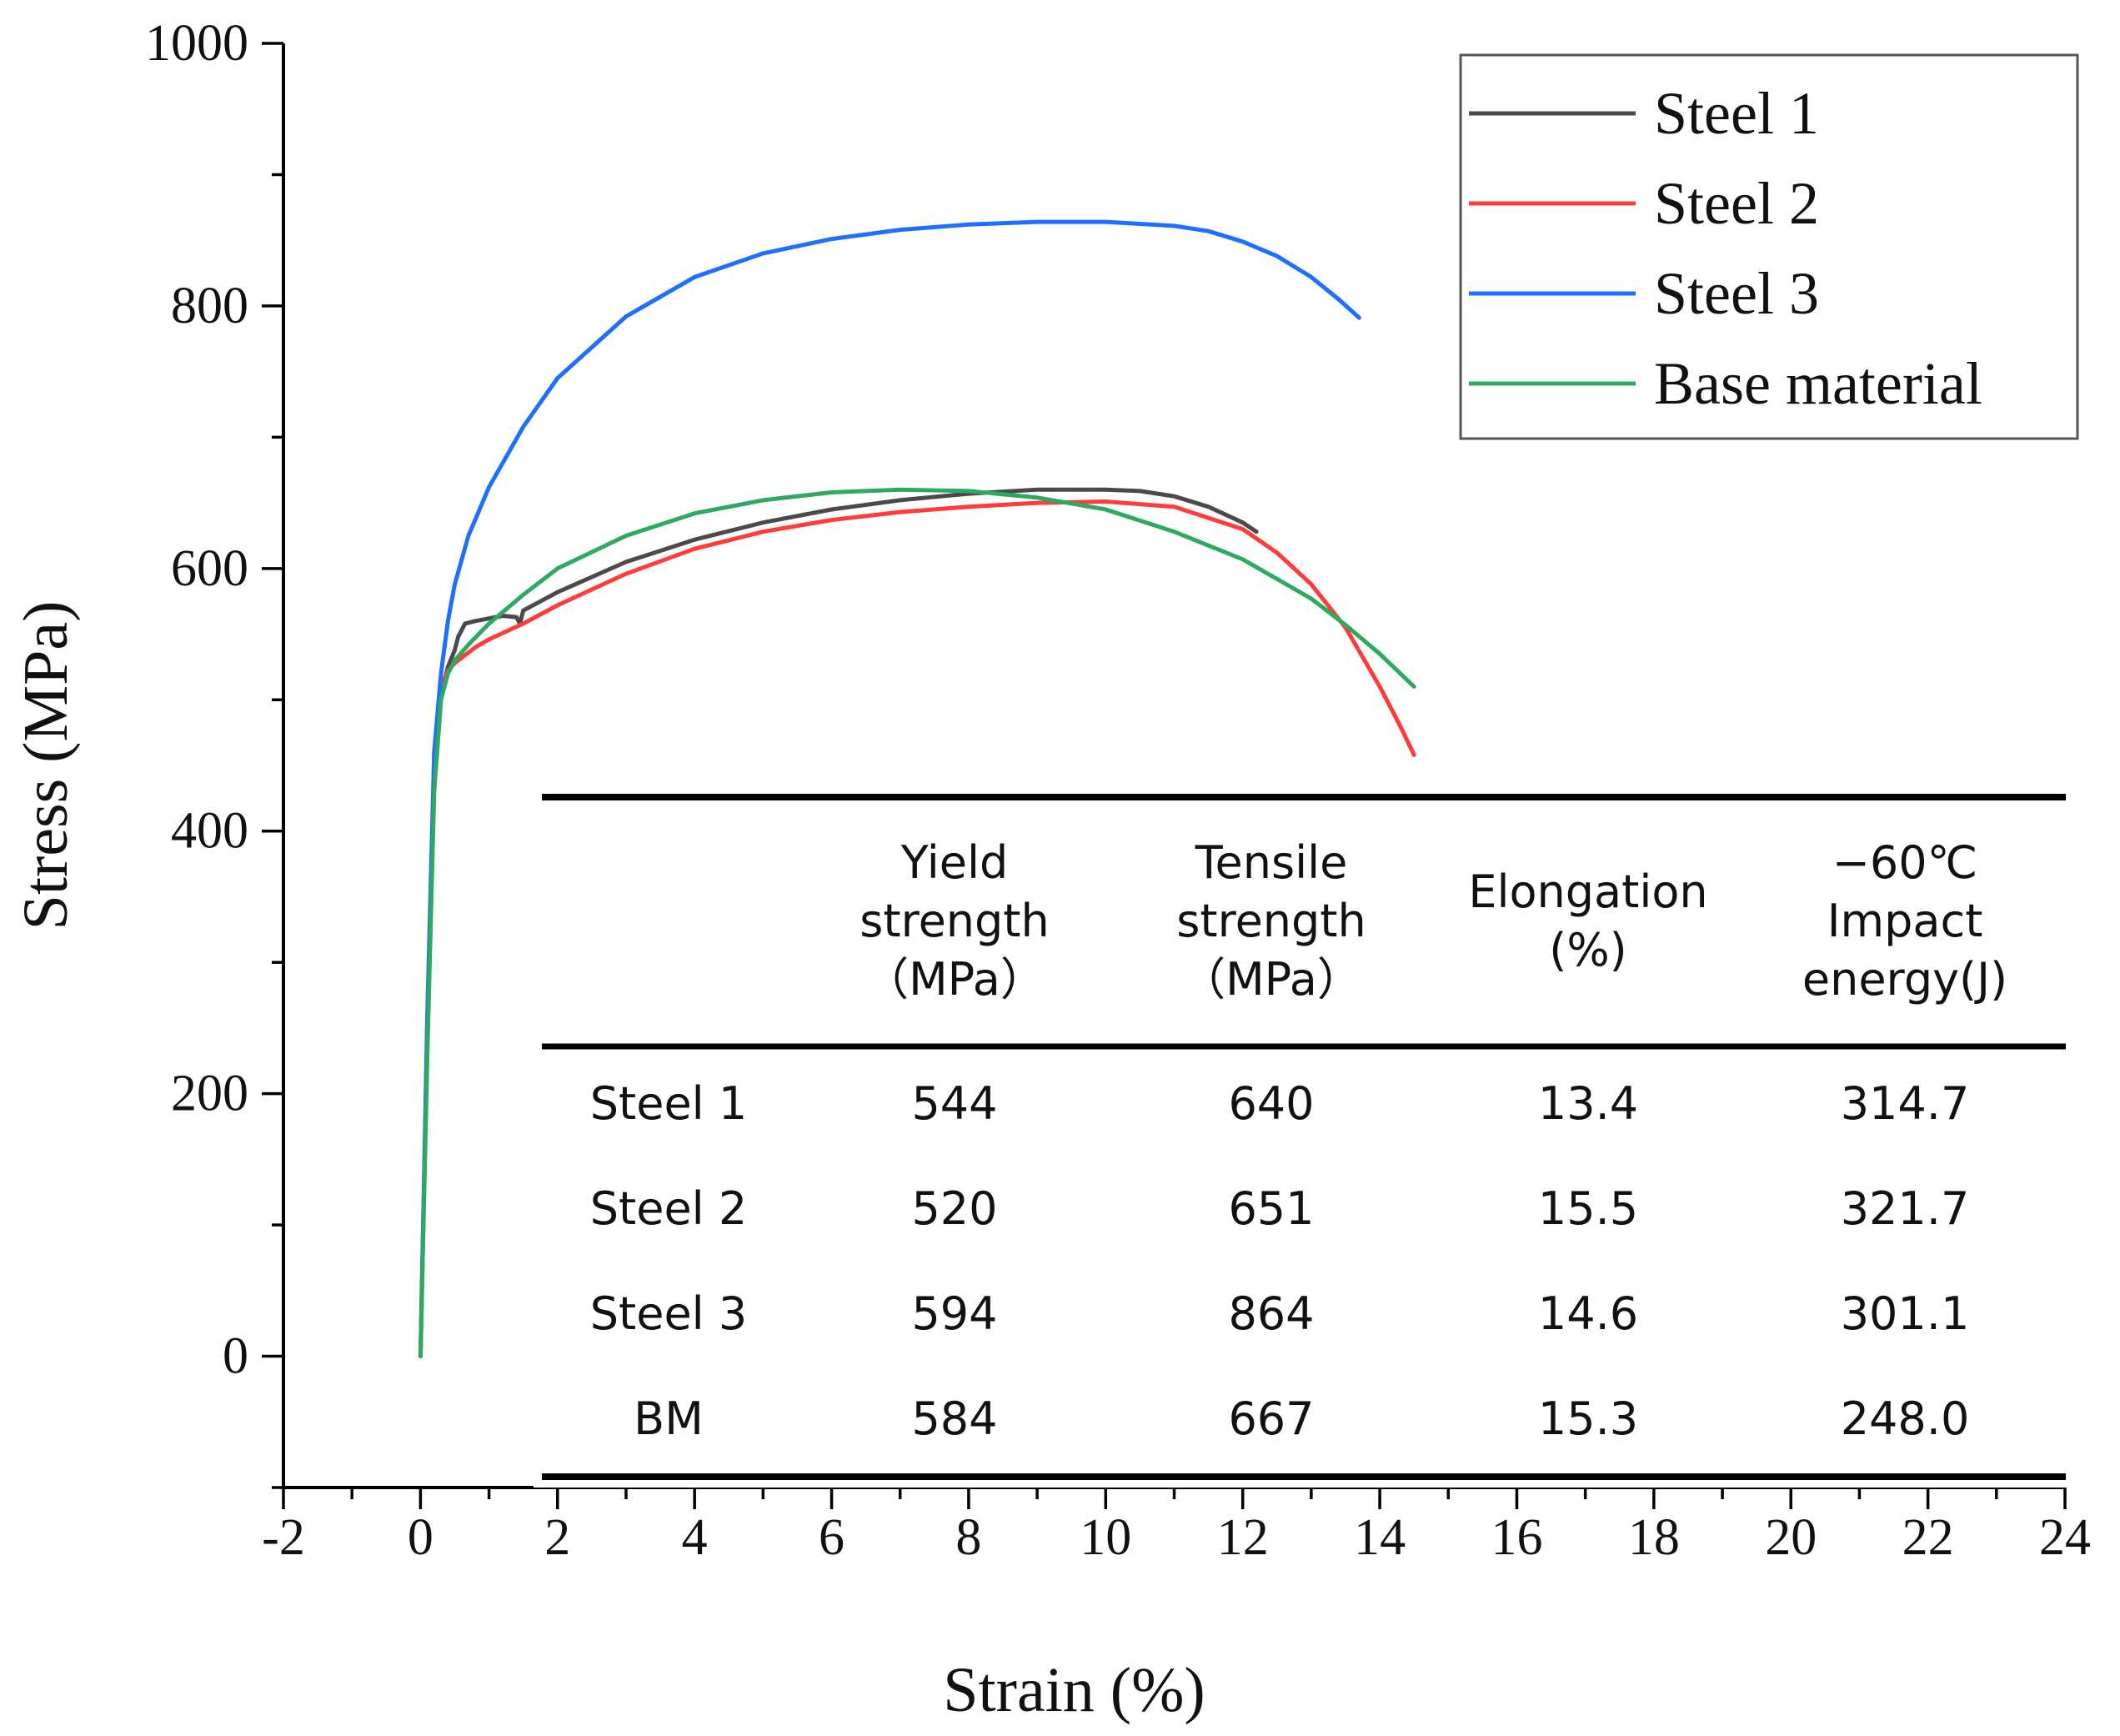  Describe the element at coordinates (196, 44) in the screenshot. I see `y-tick-label: 1000` at that location.